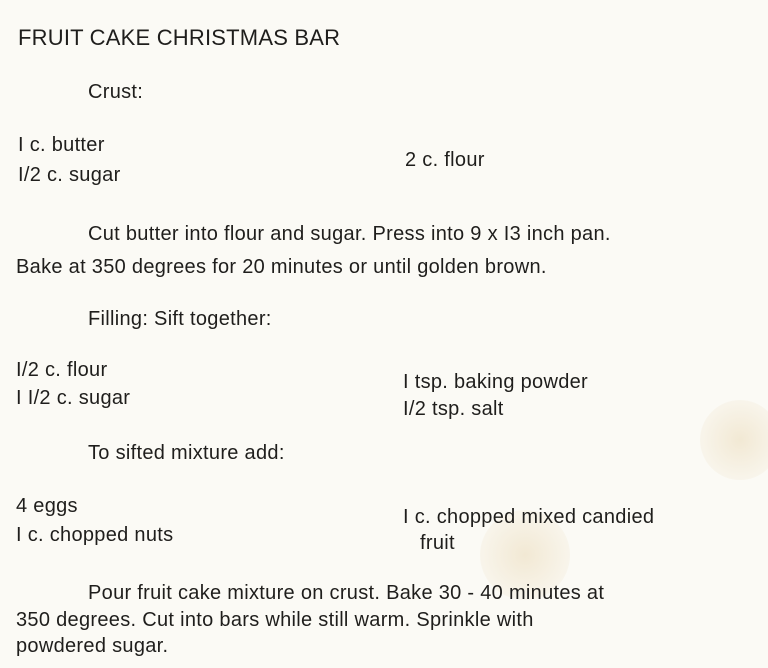 This screenshot has height=668, width=768. I want to click on additions-heading: To sifted mixture add:, so click(186, 453).